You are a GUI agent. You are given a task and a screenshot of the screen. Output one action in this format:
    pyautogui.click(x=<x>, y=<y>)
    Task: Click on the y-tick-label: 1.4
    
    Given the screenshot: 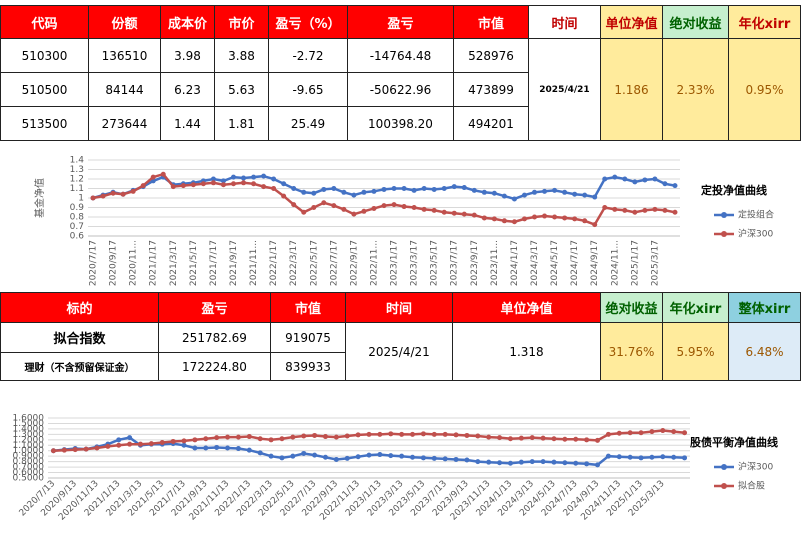 What is the action you would take?
    pyautogui.click(x=77, y=161)
    